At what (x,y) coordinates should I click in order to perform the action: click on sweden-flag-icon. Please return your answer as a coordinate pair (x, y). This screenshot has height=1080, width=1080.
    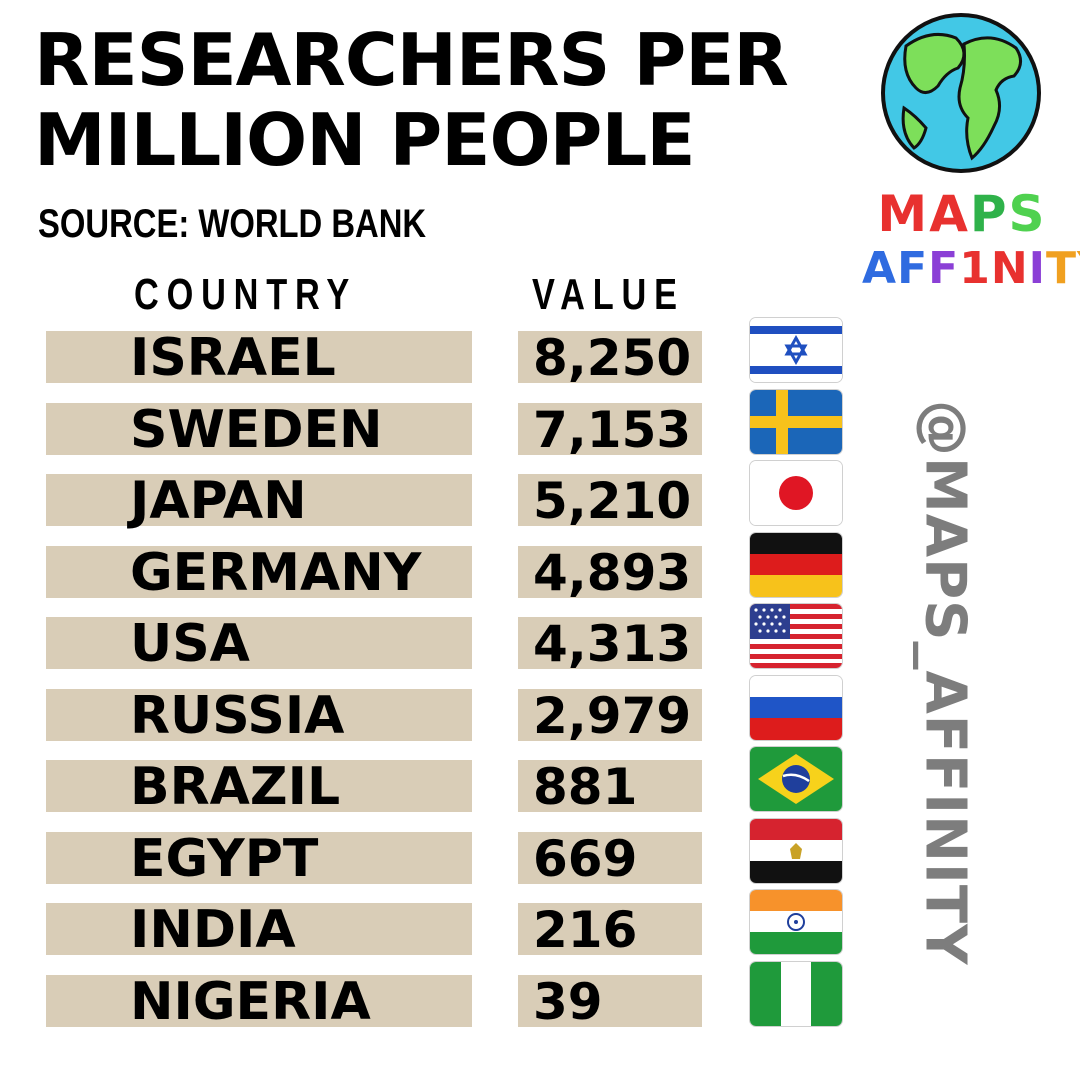
    Looking at the image, I should click on (796, 421).